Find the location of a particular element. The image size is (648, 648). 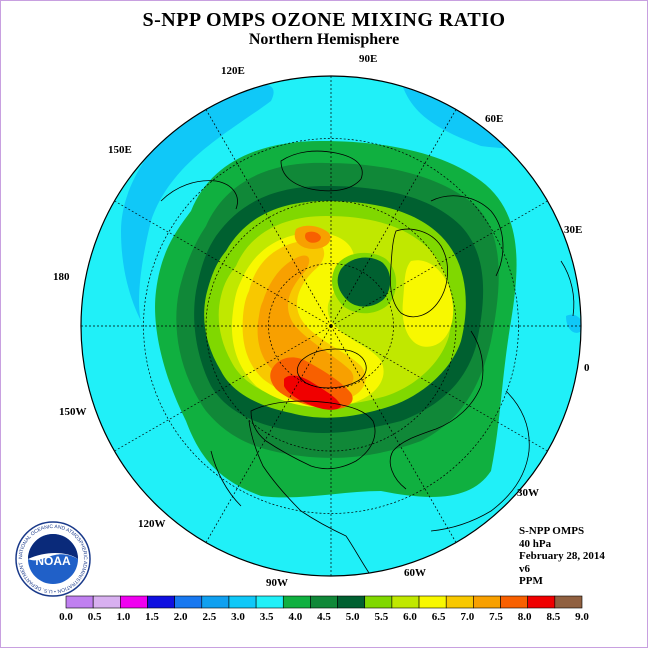

colorbar-tick-label: 5.5 is located at coordinates (381, 617).